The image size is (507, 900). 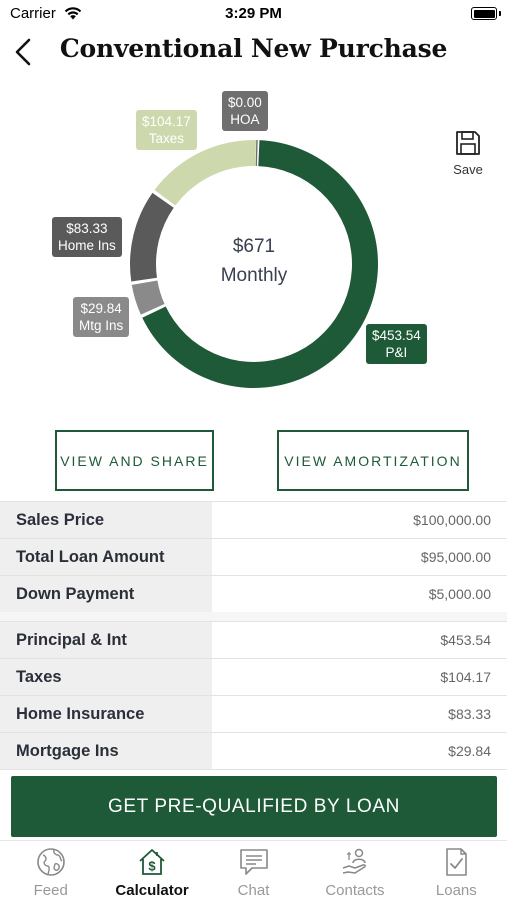 I want to click on donut-slice-hoa, so click(x=256, y=153).